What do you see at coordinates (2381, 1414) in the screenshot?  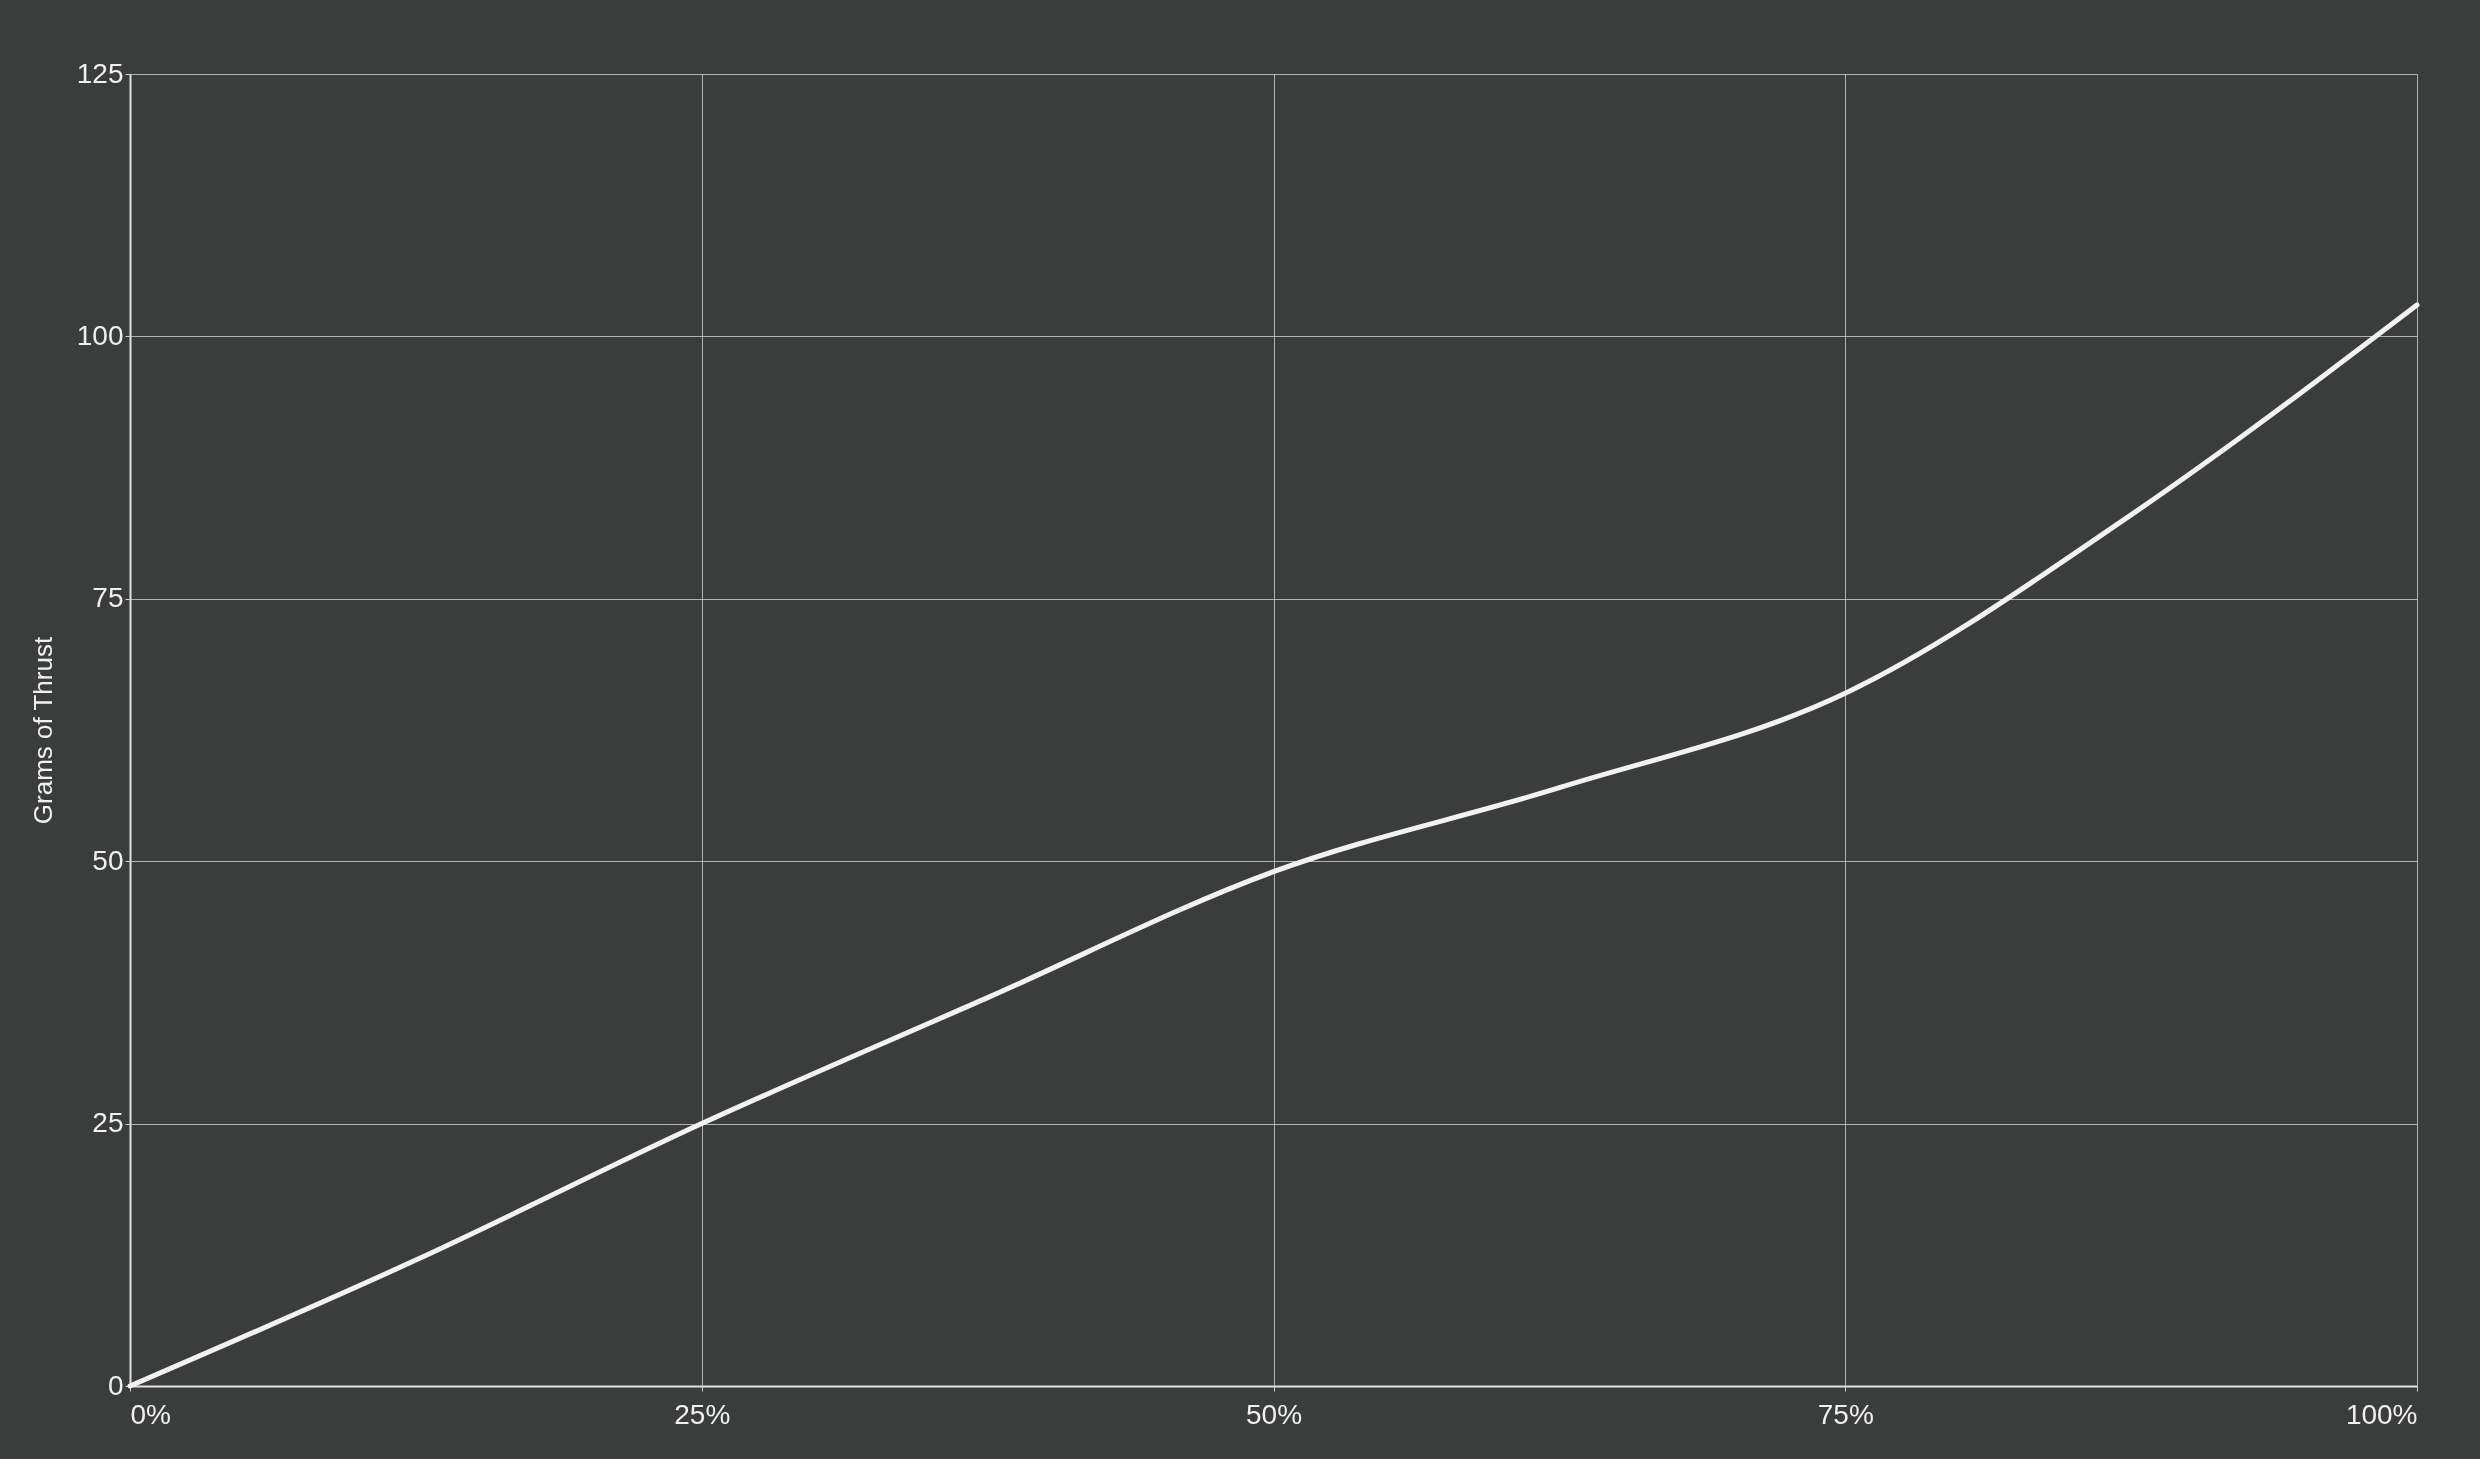 I see `x-tick-label: 100%` at bounding box center [2381, 1414].